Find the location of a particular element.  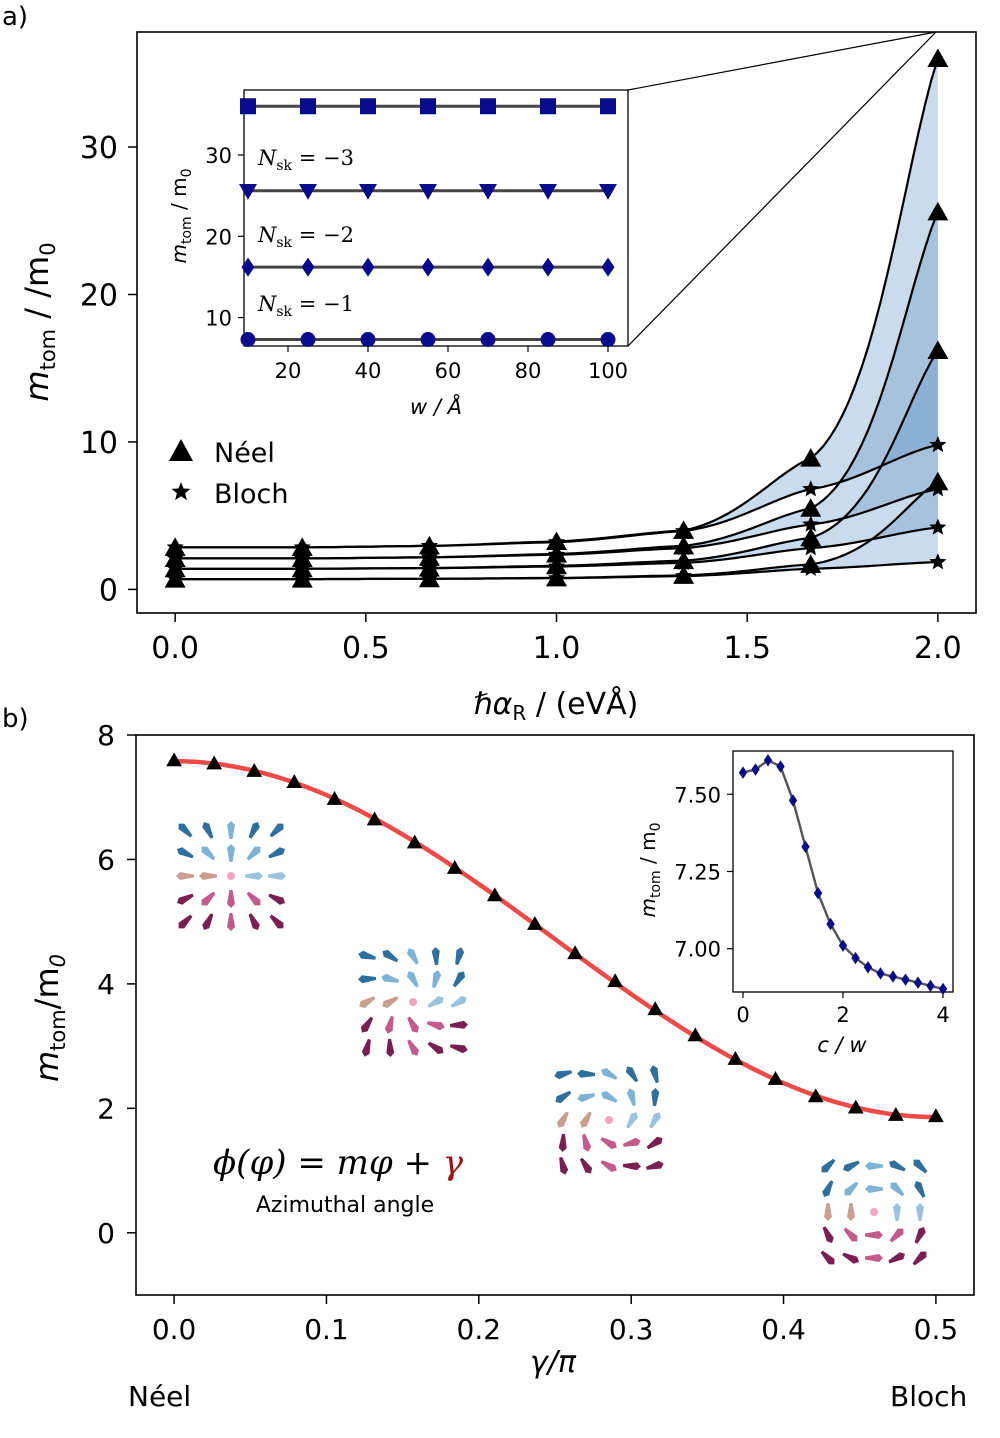

a-ylabel-main: m is located at coordinates (37, 385).